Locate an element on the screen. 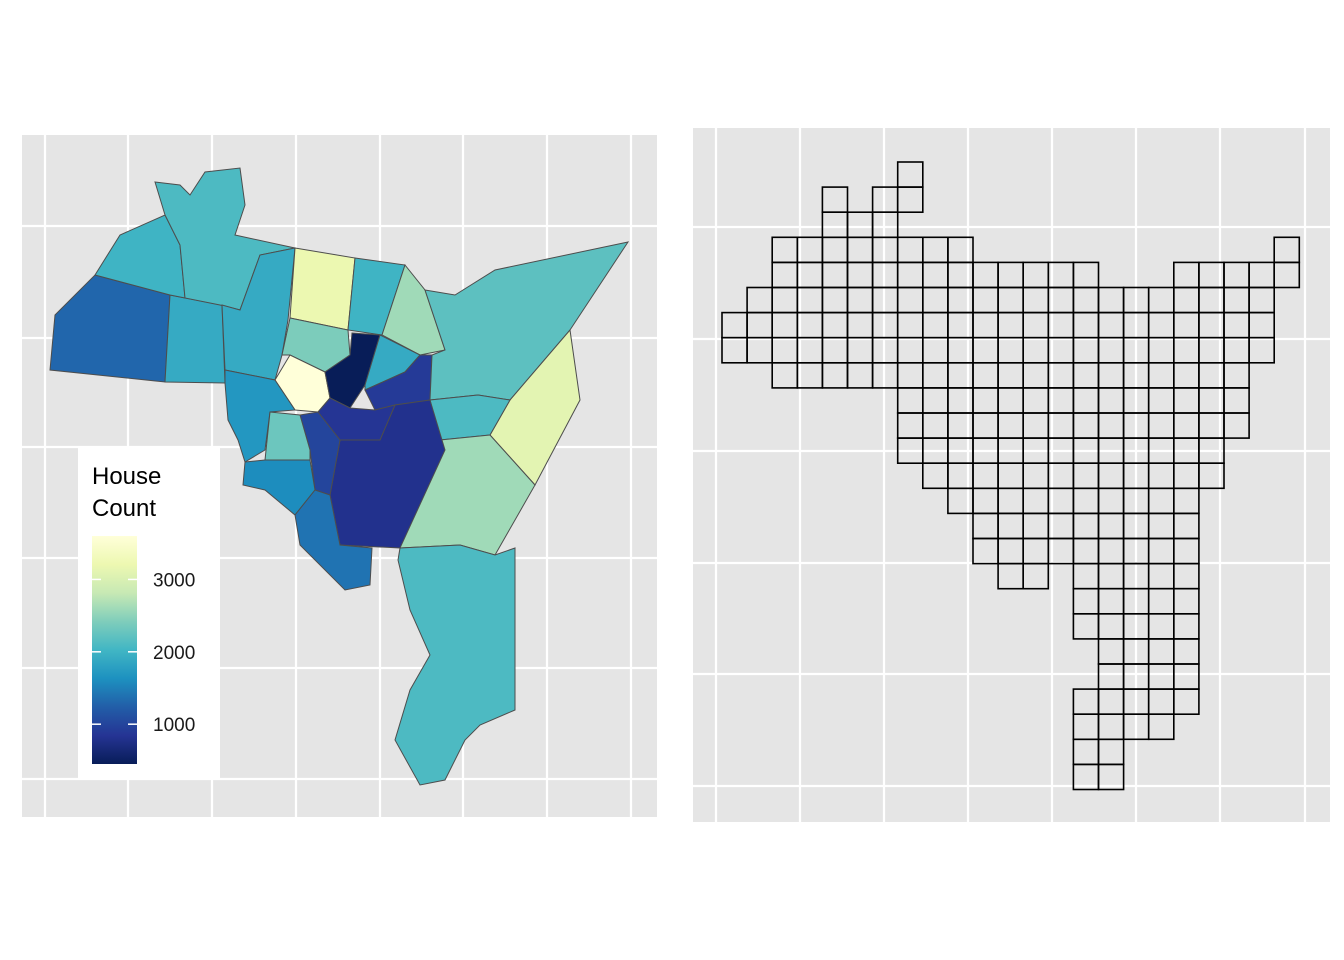 The height and width of the screenshot is (960, 1344). legend-title: House is located at coordinates (126, 476).